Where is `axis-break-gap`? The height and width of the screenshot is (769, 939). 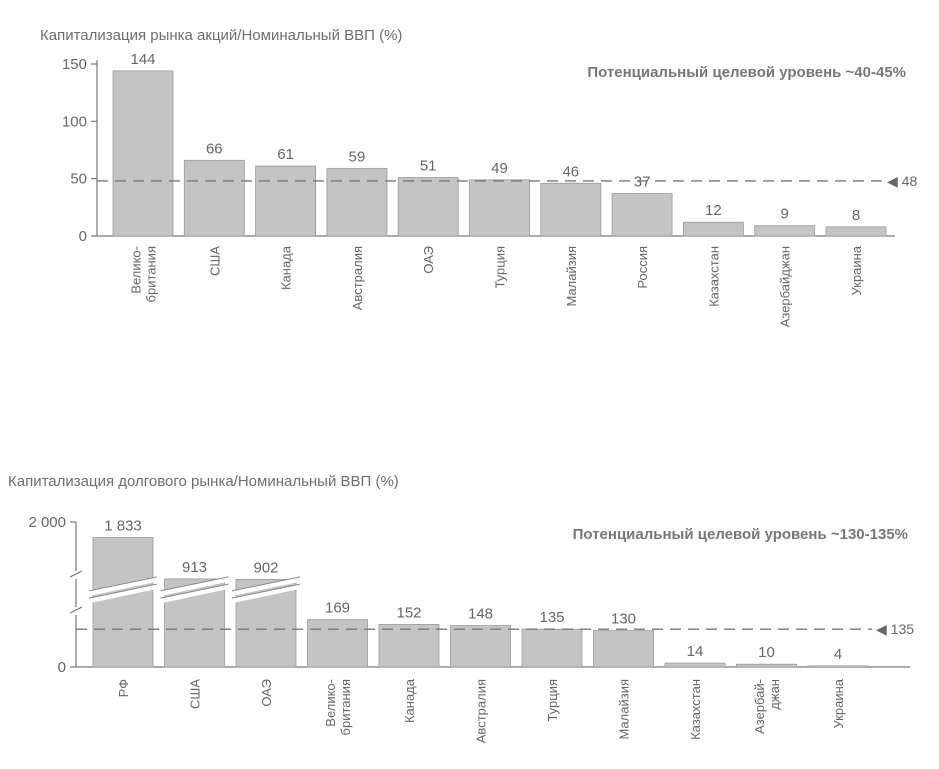 axis-break-gap is located at coordinates (76, 611).